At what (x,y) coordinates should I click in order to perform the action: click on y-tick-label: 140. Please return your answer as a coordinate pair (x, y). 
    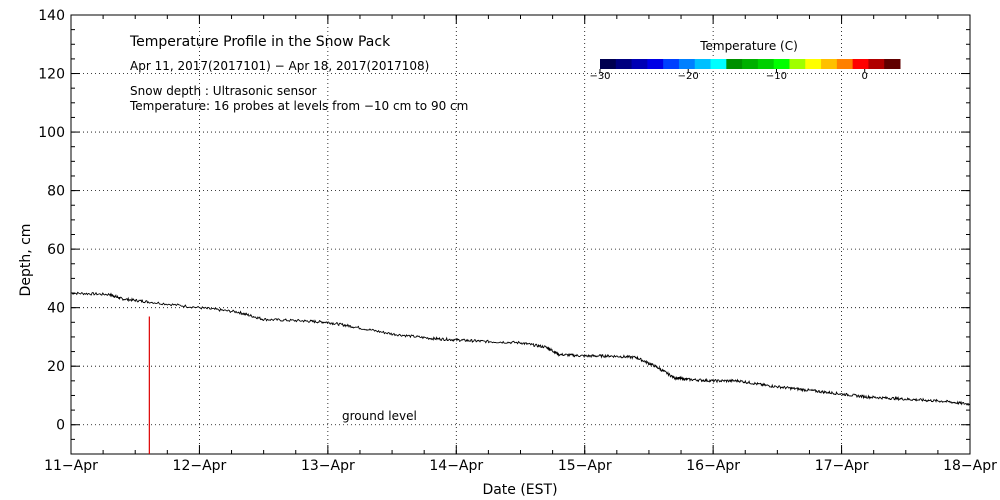
    Looking at the image, I should click on (51, 16).